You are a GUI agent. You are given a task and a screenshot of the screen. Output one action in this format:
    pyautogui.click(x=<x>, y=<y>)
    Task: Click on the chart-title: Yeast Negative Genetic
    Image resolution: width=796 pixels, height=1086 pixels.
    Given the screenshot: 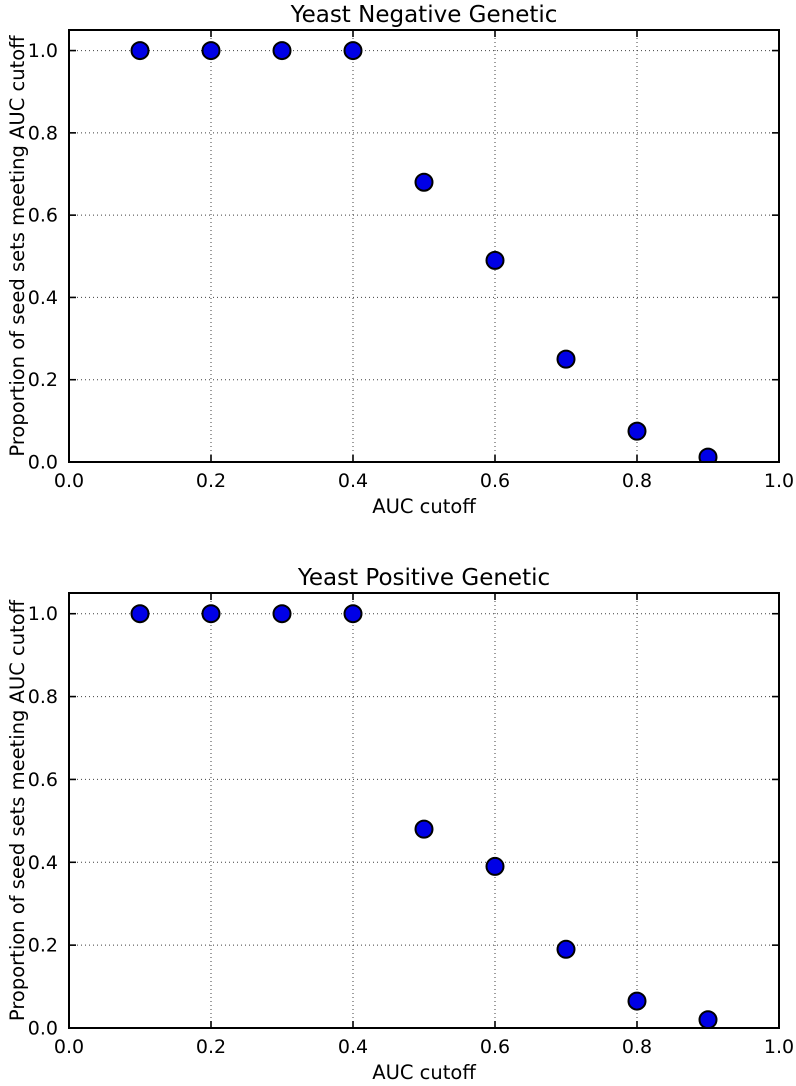 What is the action you would take?
    pyautogui.click(x=424, y=15)
    